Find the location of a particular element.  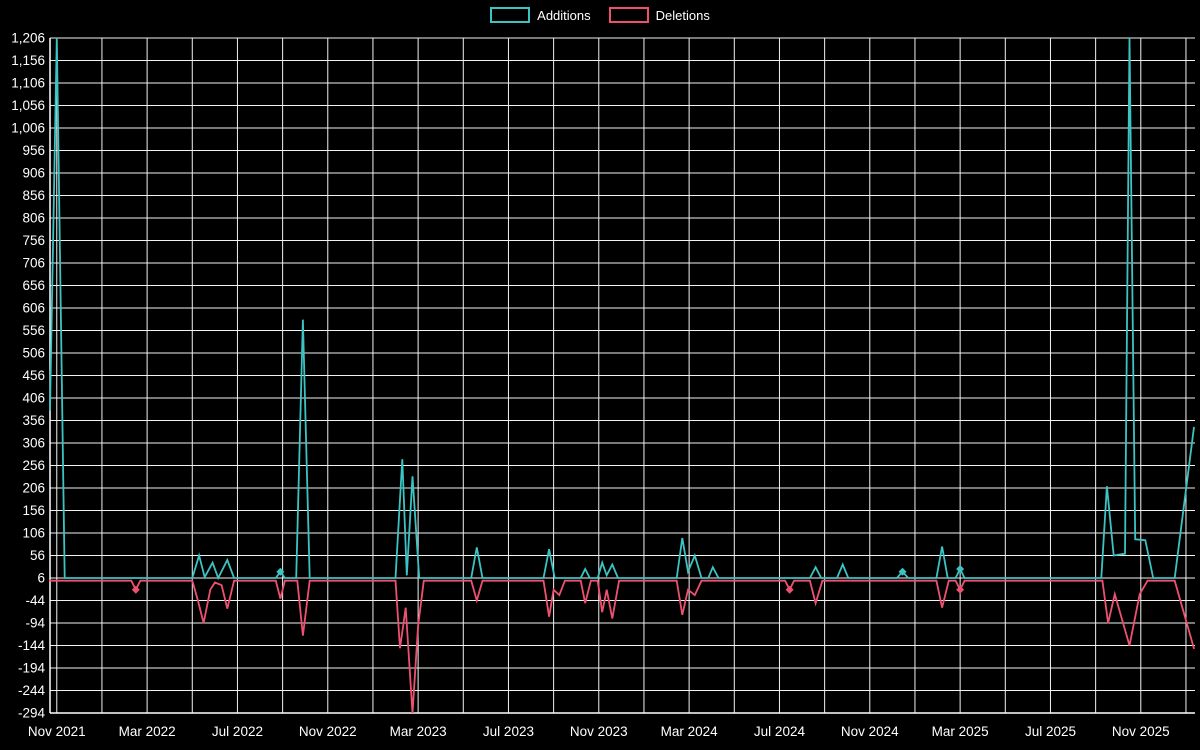

y-tick-label: 956 is located at coordinates (33, 150).